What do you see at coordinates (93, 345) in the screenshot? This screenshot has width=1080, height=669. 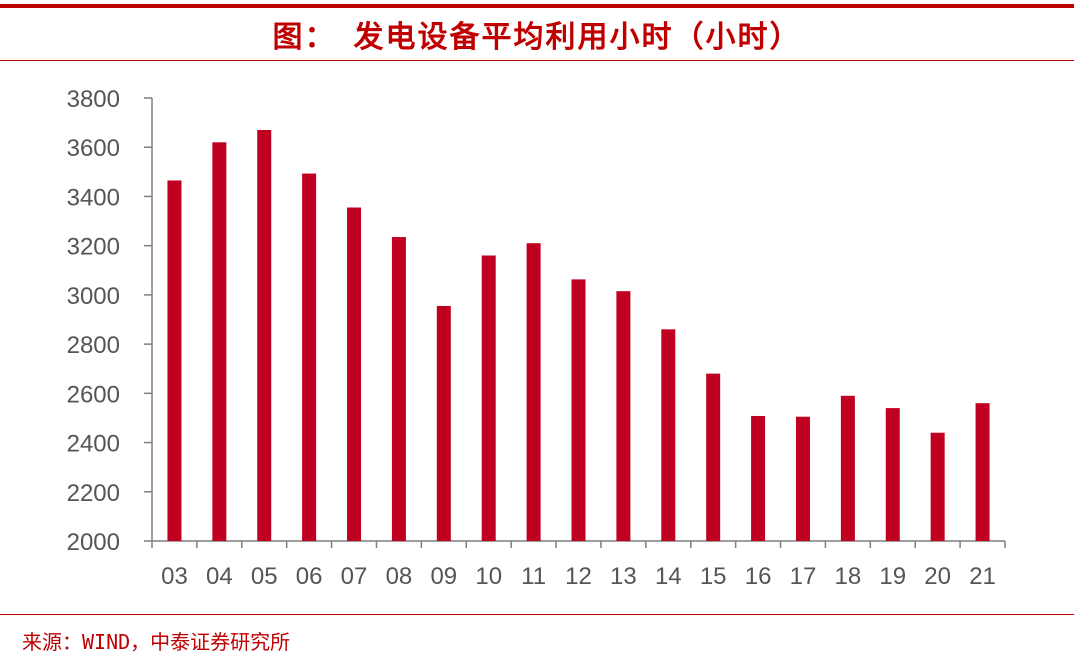 I see `y-tick-label: 2800` at bounding box center [93, 345].